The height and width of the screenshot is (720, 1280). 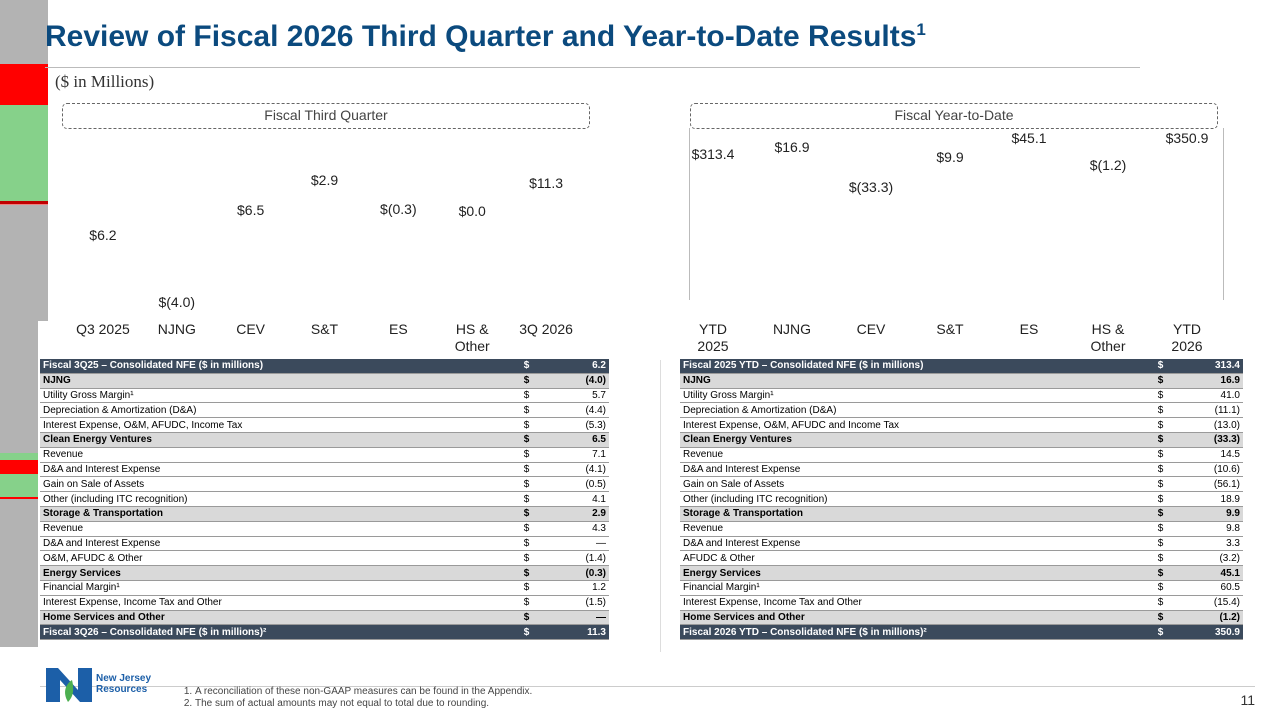 I want to click on table-row: D&A and Interest Expense $ (10.6), so click(x=961, y=470).